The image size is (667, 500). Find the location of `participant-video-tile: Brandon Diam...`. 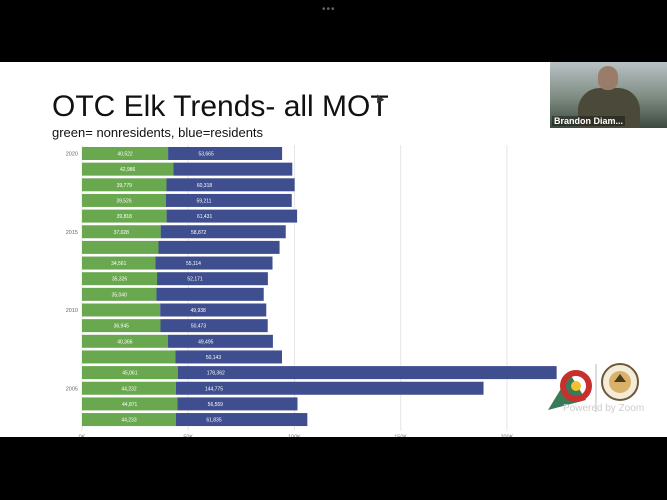

participant-video-tile: Brandon Diam... is located at coordinates (608, 95).